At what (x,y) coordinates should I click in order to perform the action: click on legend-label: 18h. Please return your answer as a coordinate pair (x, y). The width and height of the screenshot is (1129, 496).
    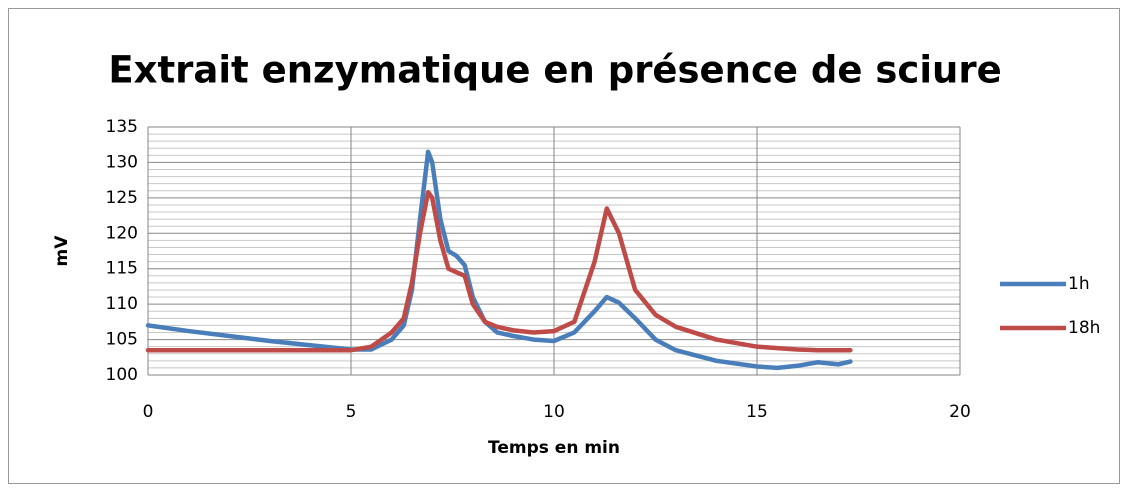
    Looking at the image, I should click on (1084, 328).